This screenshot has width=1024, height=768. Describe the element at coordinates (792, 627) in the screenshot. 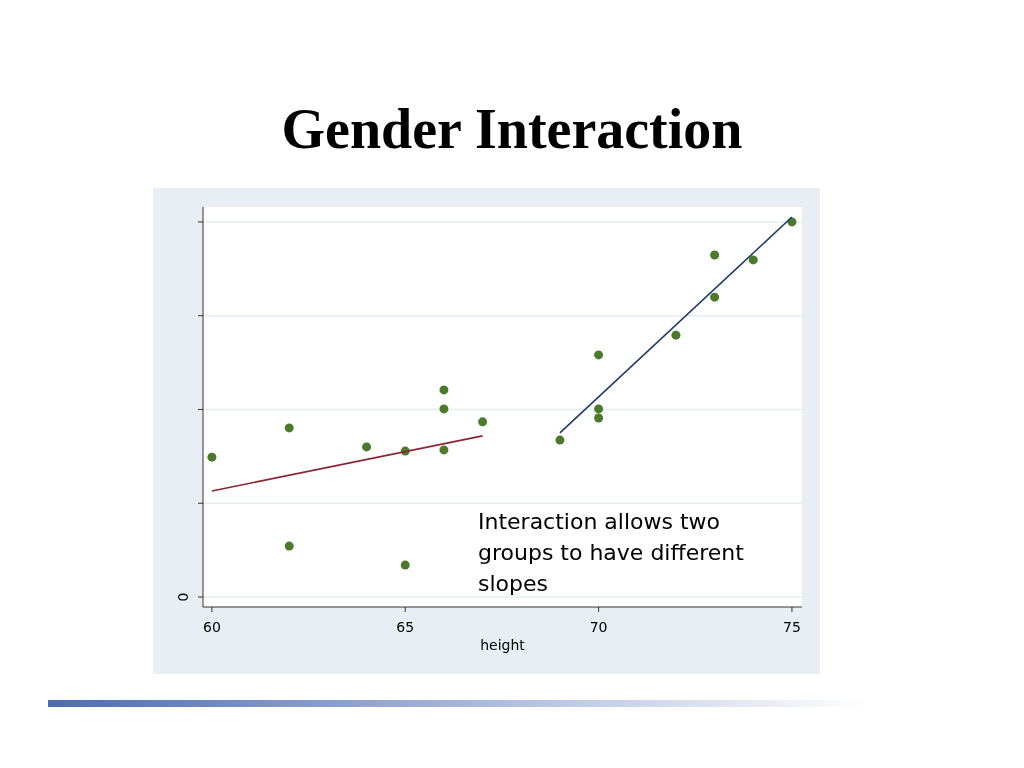

I see `x-tick-label: 75` at that location.